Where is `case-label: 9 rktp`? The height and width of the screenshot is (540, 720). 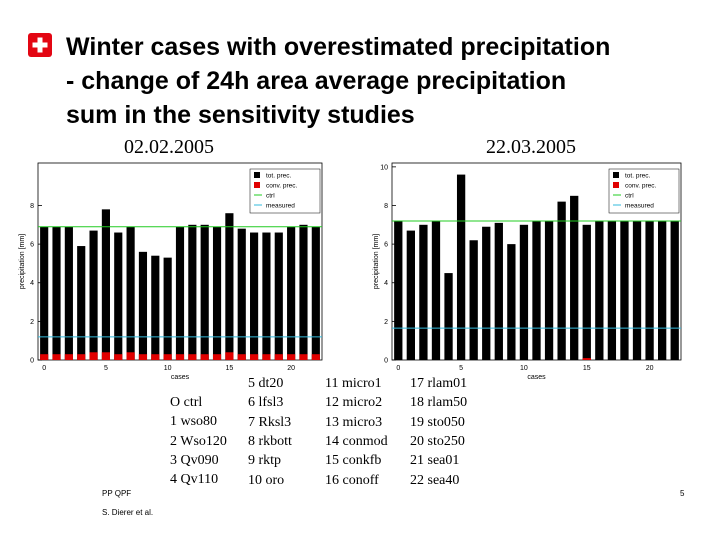 case-label: 9 rktp is located at coordinates (265, 461).